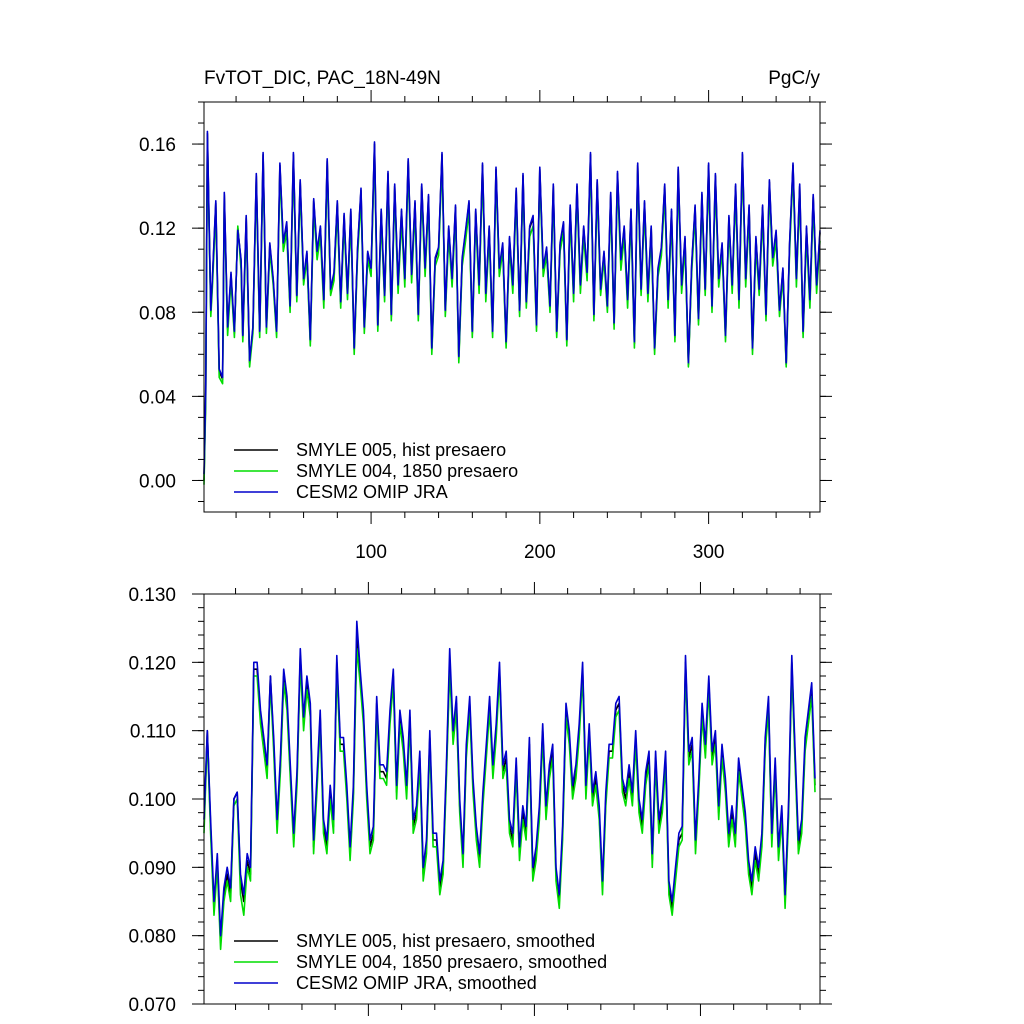 Image resolution: width=1024 pixels, height=1024 pixels. I want to click on bot-ytick-label: 0.070, so click(152, 1005).